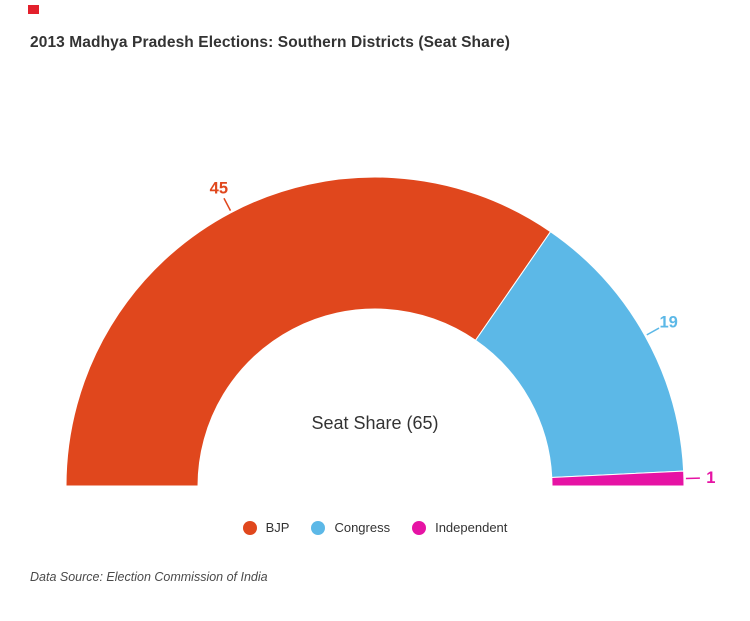 The width and height of the screenshot is (750, 621). Describe the element at coordinates (710, 478) in the screenshot. I see `independent-value-label: 1` at that location.